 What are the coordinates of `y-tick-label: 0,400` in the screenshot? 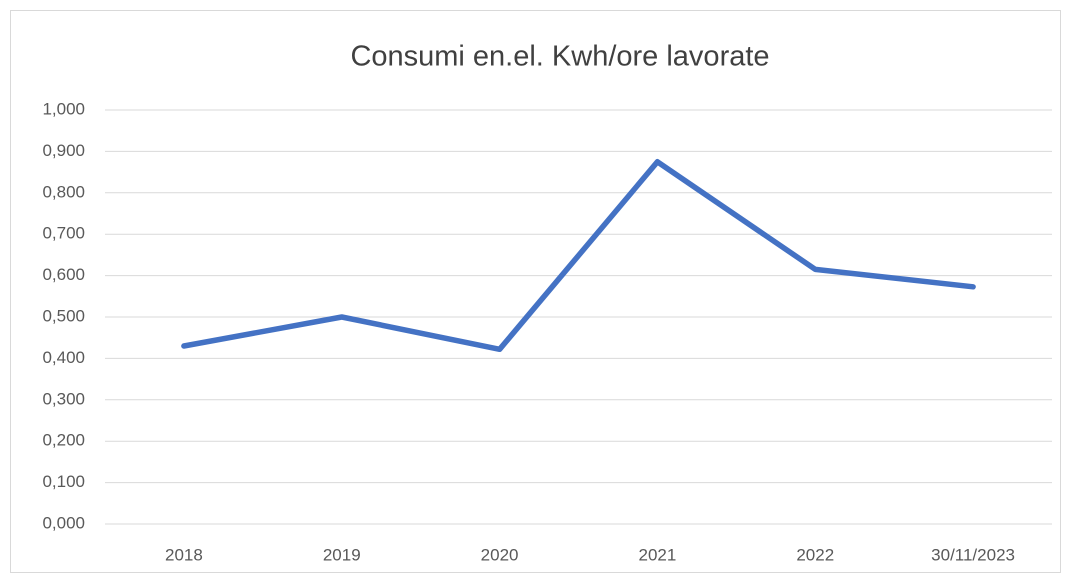 It's located at (63, 357).